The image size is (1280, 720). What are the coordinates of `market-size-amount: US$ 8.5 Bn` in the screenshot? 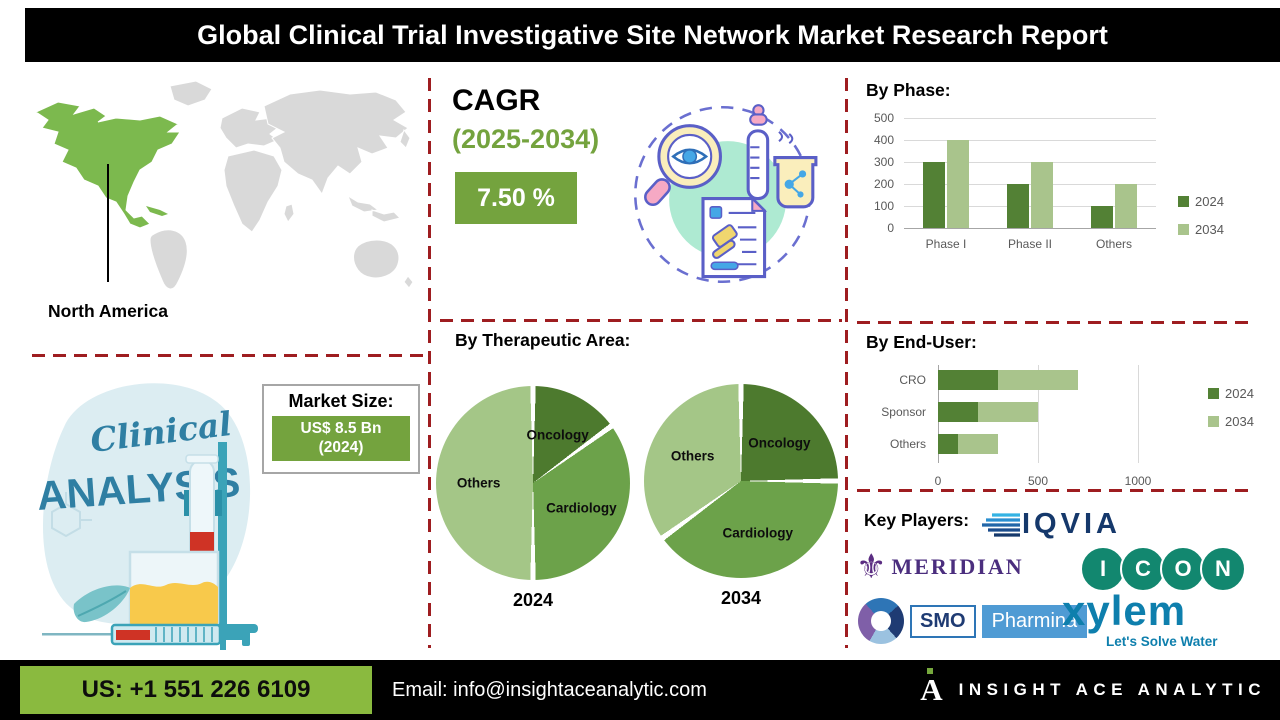 It's located at (341, 428).